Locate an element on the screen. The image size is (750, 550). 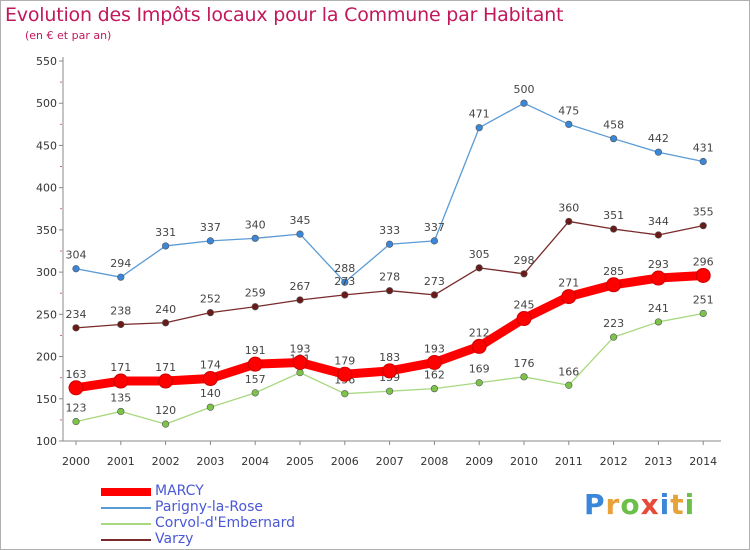
chart-subtitle: (en € et par an) is located at coordinates (68, 35).